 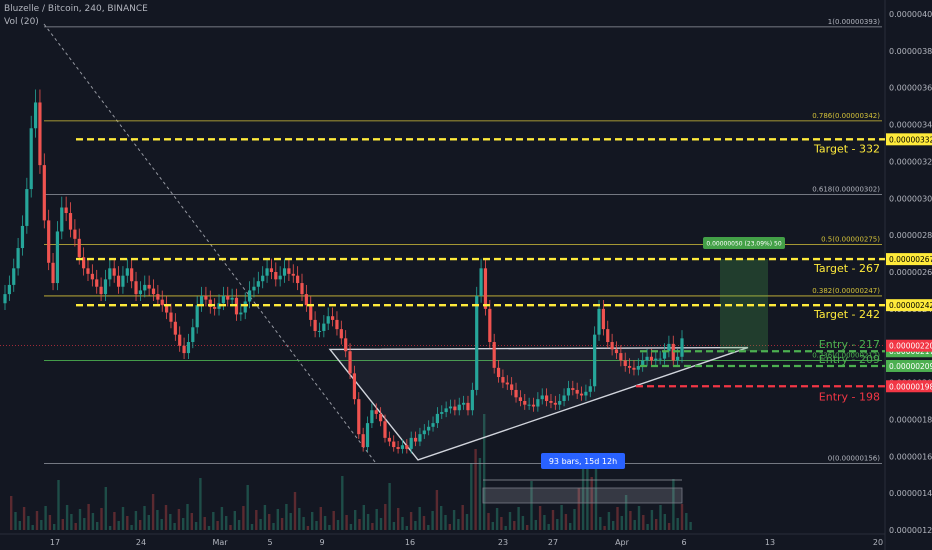 I want to click on y-tick-label: 0.00000120, so click(x=910, y=530).